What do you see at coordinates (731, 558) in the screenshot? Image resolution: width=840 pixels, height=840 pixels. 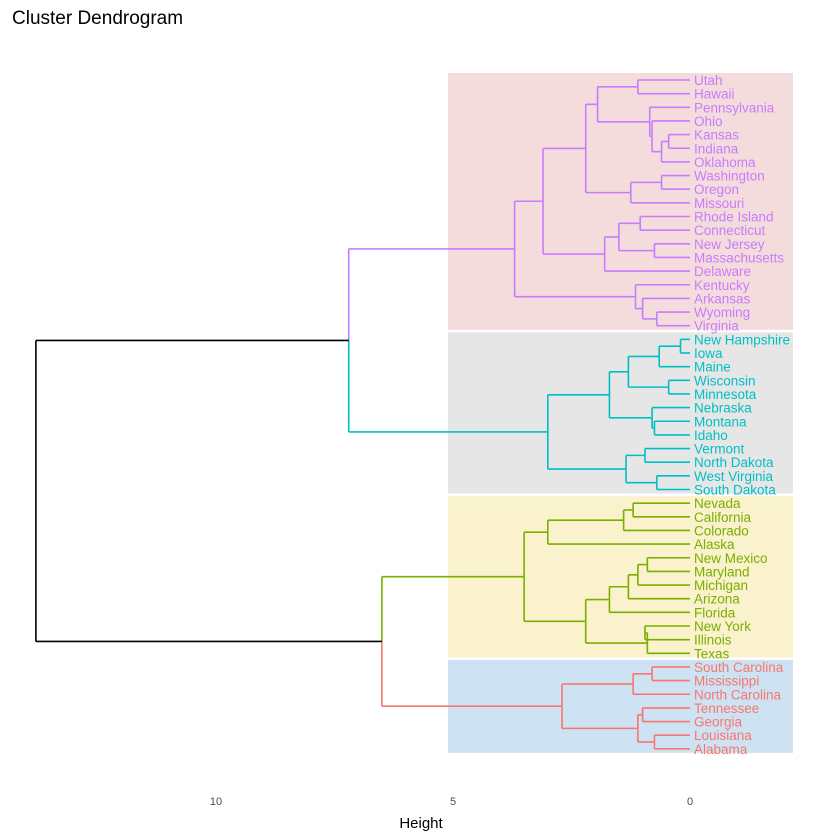 I see `leaf-label: New Mexico` at bounding box center [731, 558].